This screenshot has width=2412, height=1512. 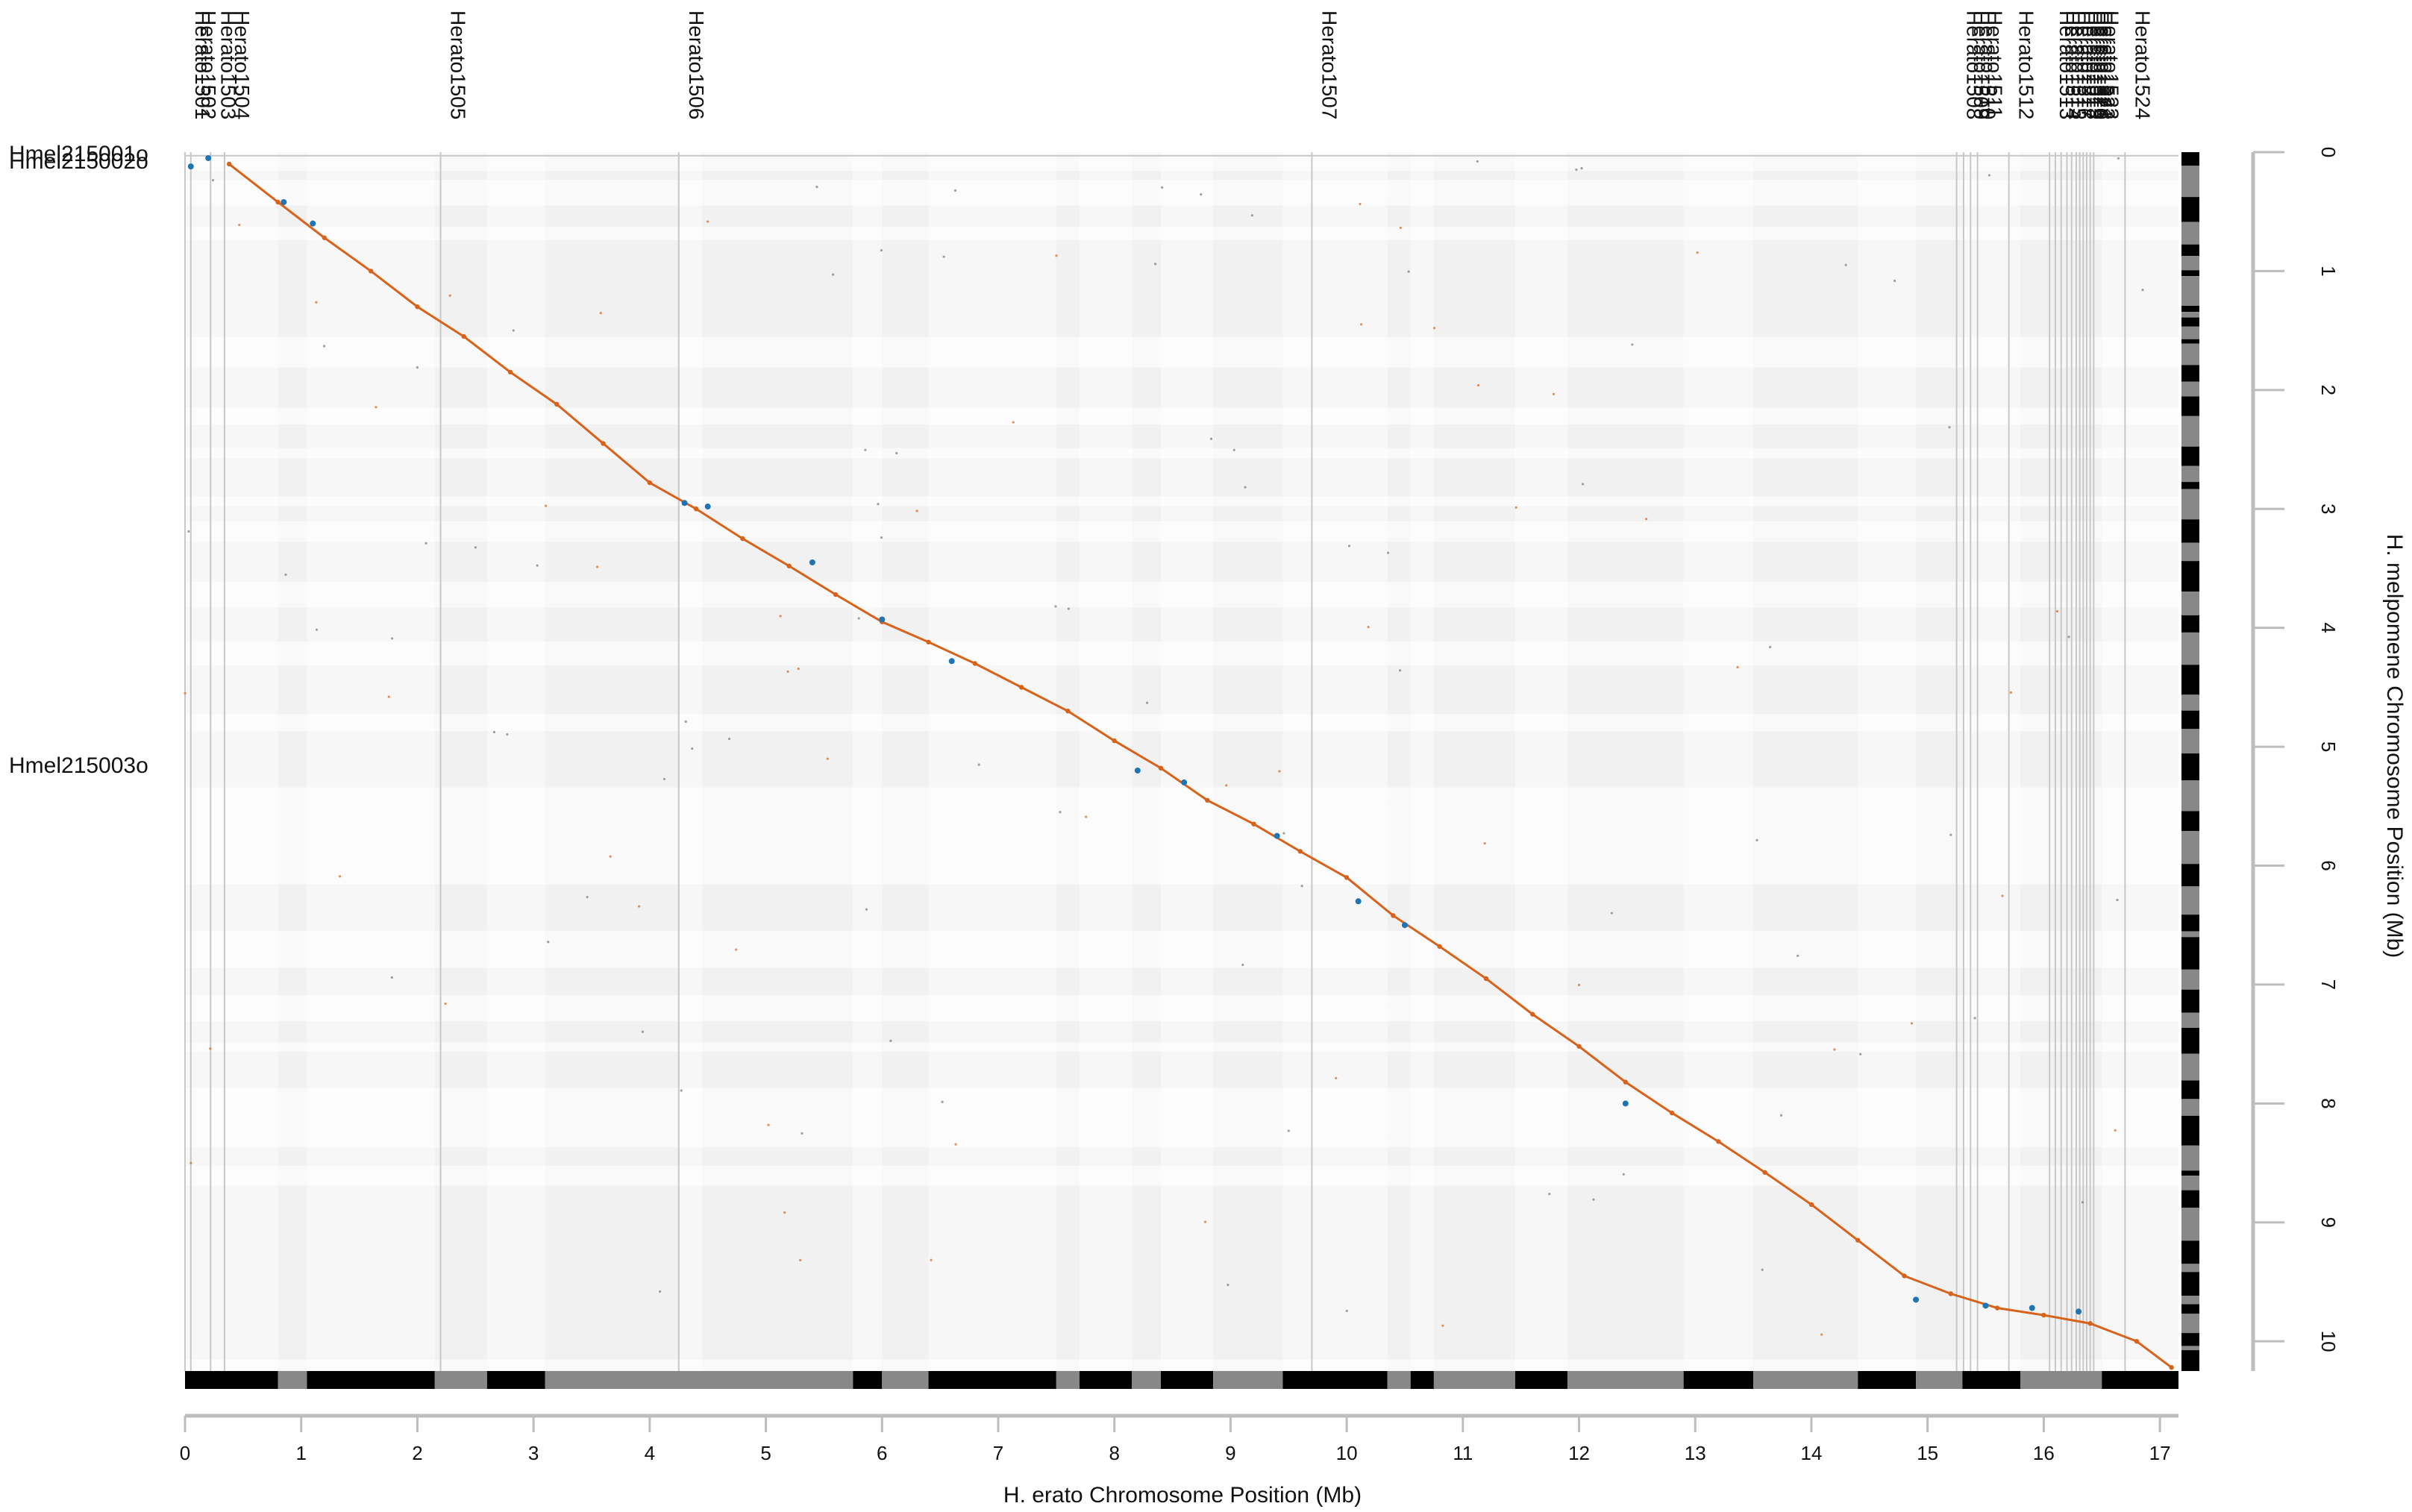 I want to click on x-tick-label: 16, so click(x=2044, y=1453).